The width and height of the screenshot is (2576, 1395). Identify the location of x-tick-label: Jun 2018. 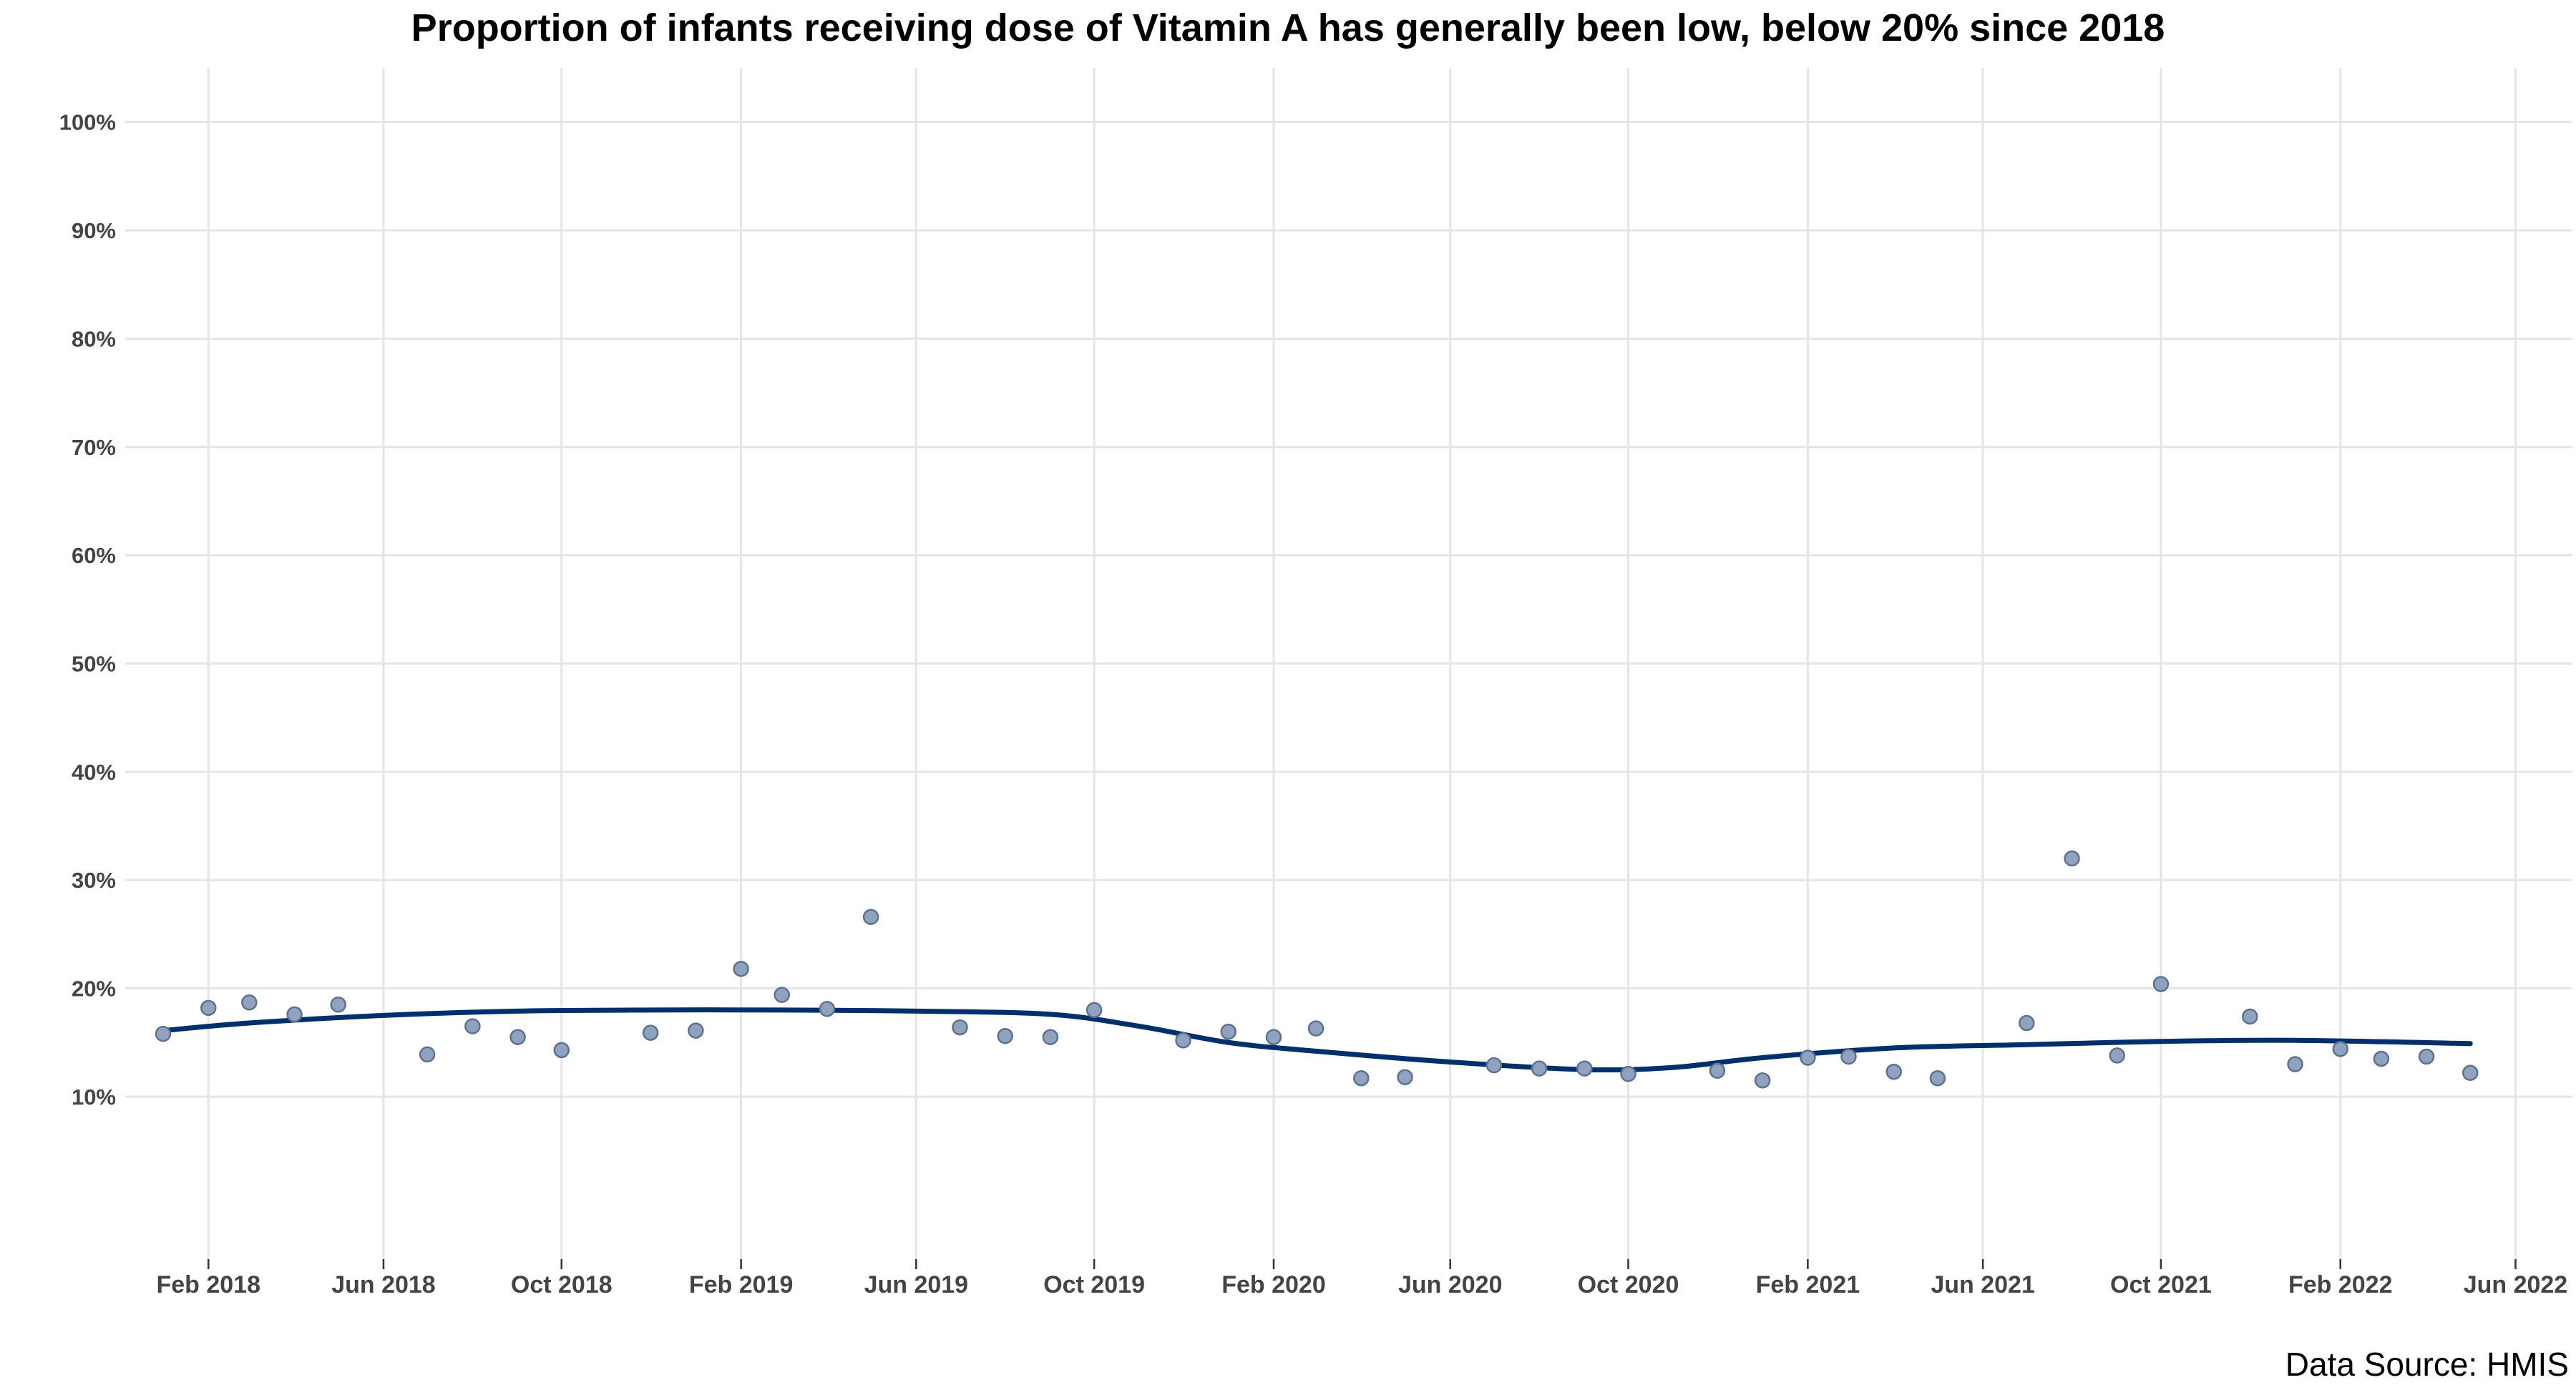
(383, 1285).